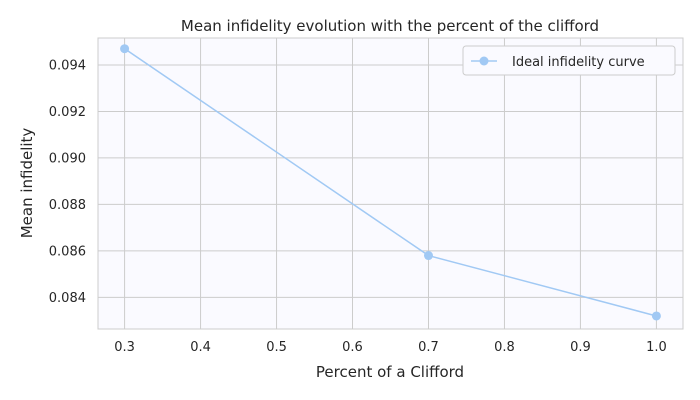  Describe the element at coordinates (67, 158) in the screenshot. I see `y-tick-label: 0.090` at that location.